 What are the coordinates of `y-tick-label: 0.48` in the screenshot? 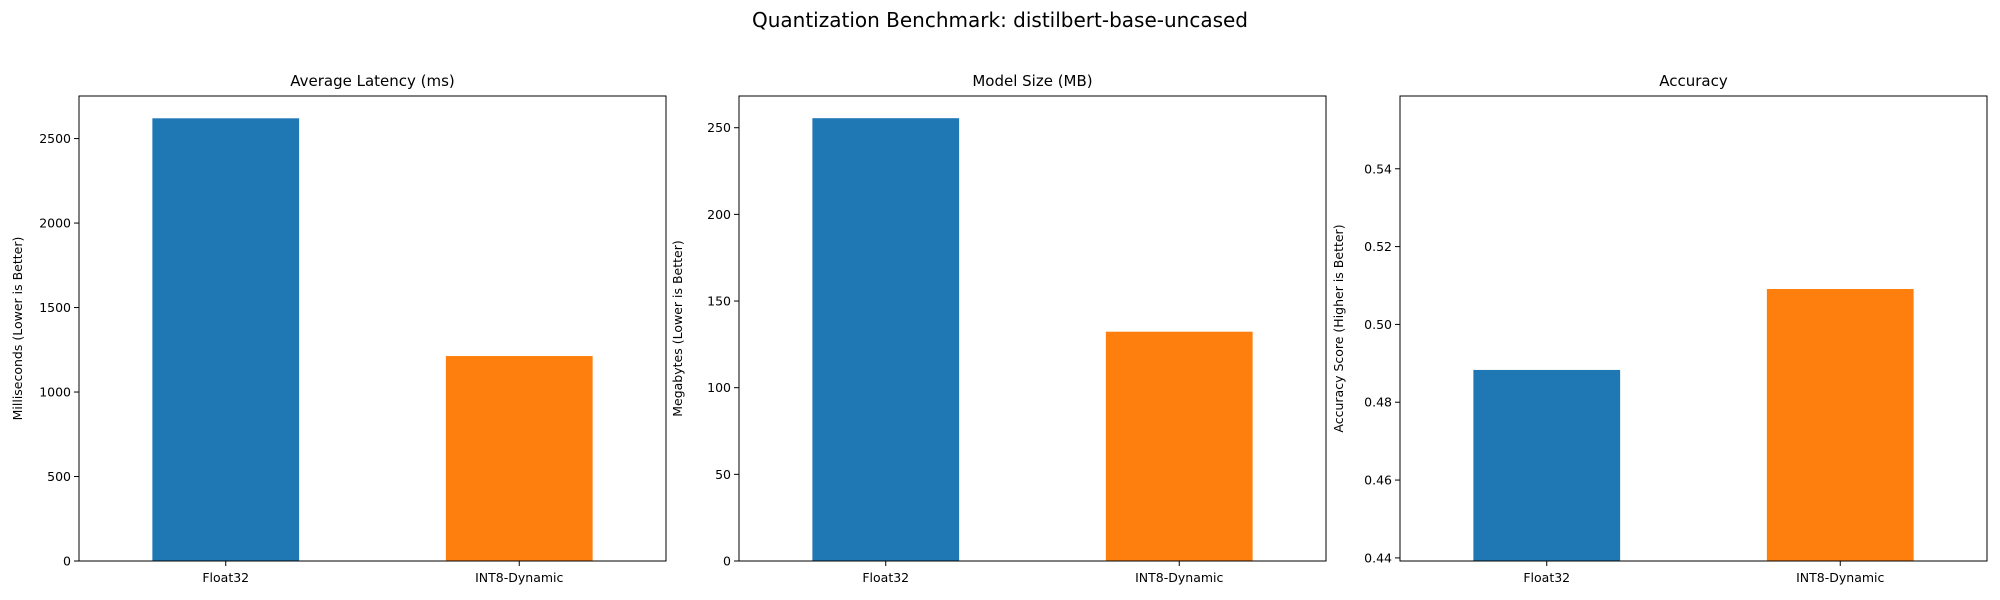 It's located at (1378, 402).